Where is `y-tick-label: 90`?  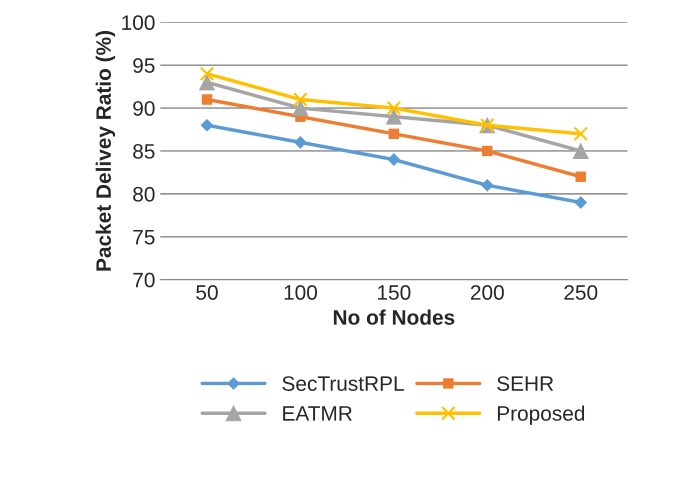 y-tick-label: 90 is located at coordinates (144, 108).